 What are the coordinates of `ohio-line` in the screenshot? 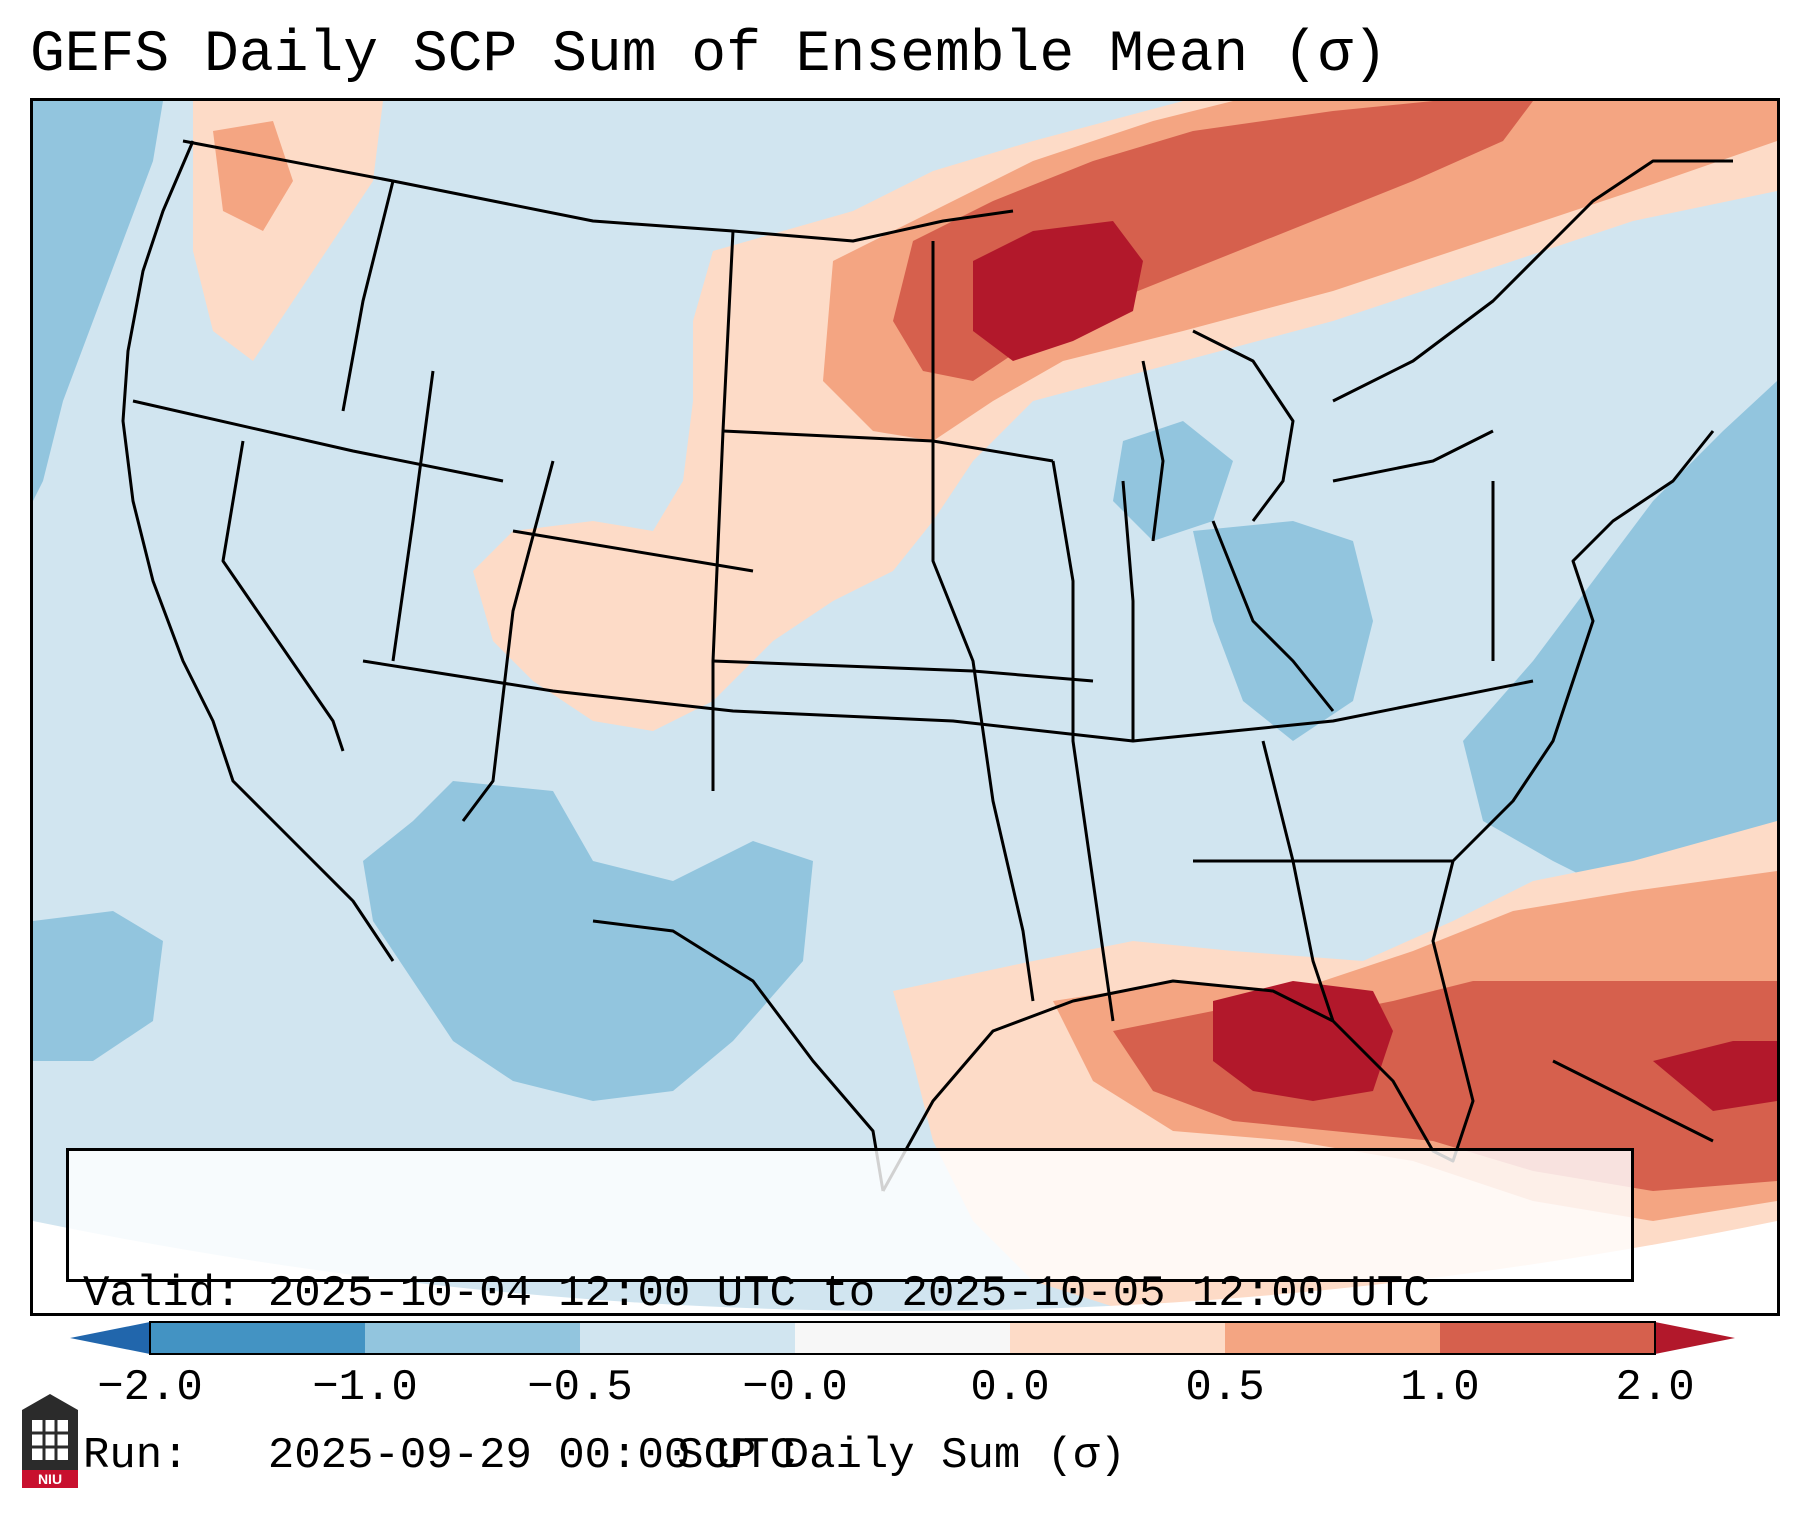 It's located at (1273, 616).